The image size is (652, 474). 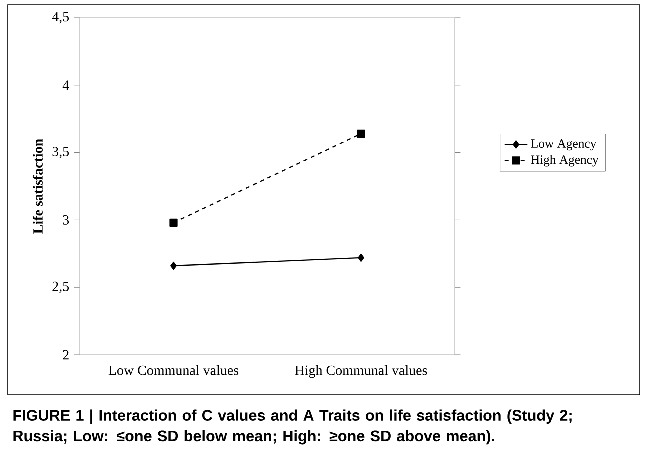 What do you see at coordinates (66, 220) in the screenshot?
I see `y-tick-label: 3` at bounding box center [66, 220].